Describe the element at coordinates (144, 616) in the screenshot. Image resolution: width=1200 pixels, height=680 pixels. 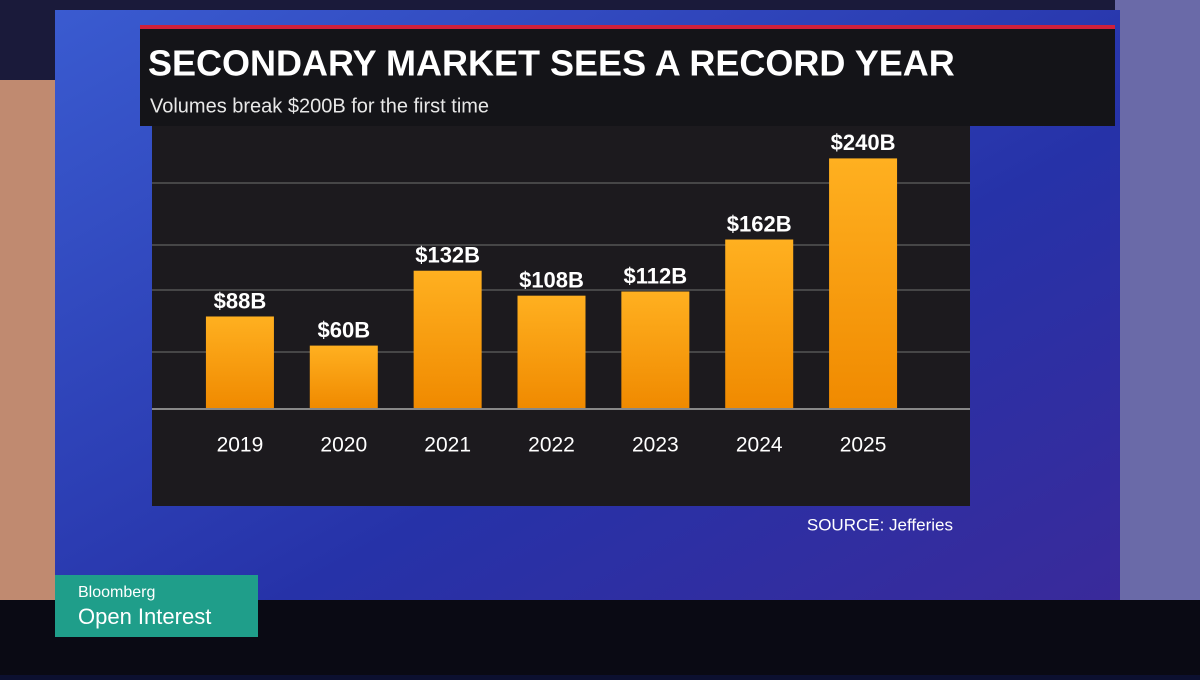
I see `show-name: Open Interest` at that location.